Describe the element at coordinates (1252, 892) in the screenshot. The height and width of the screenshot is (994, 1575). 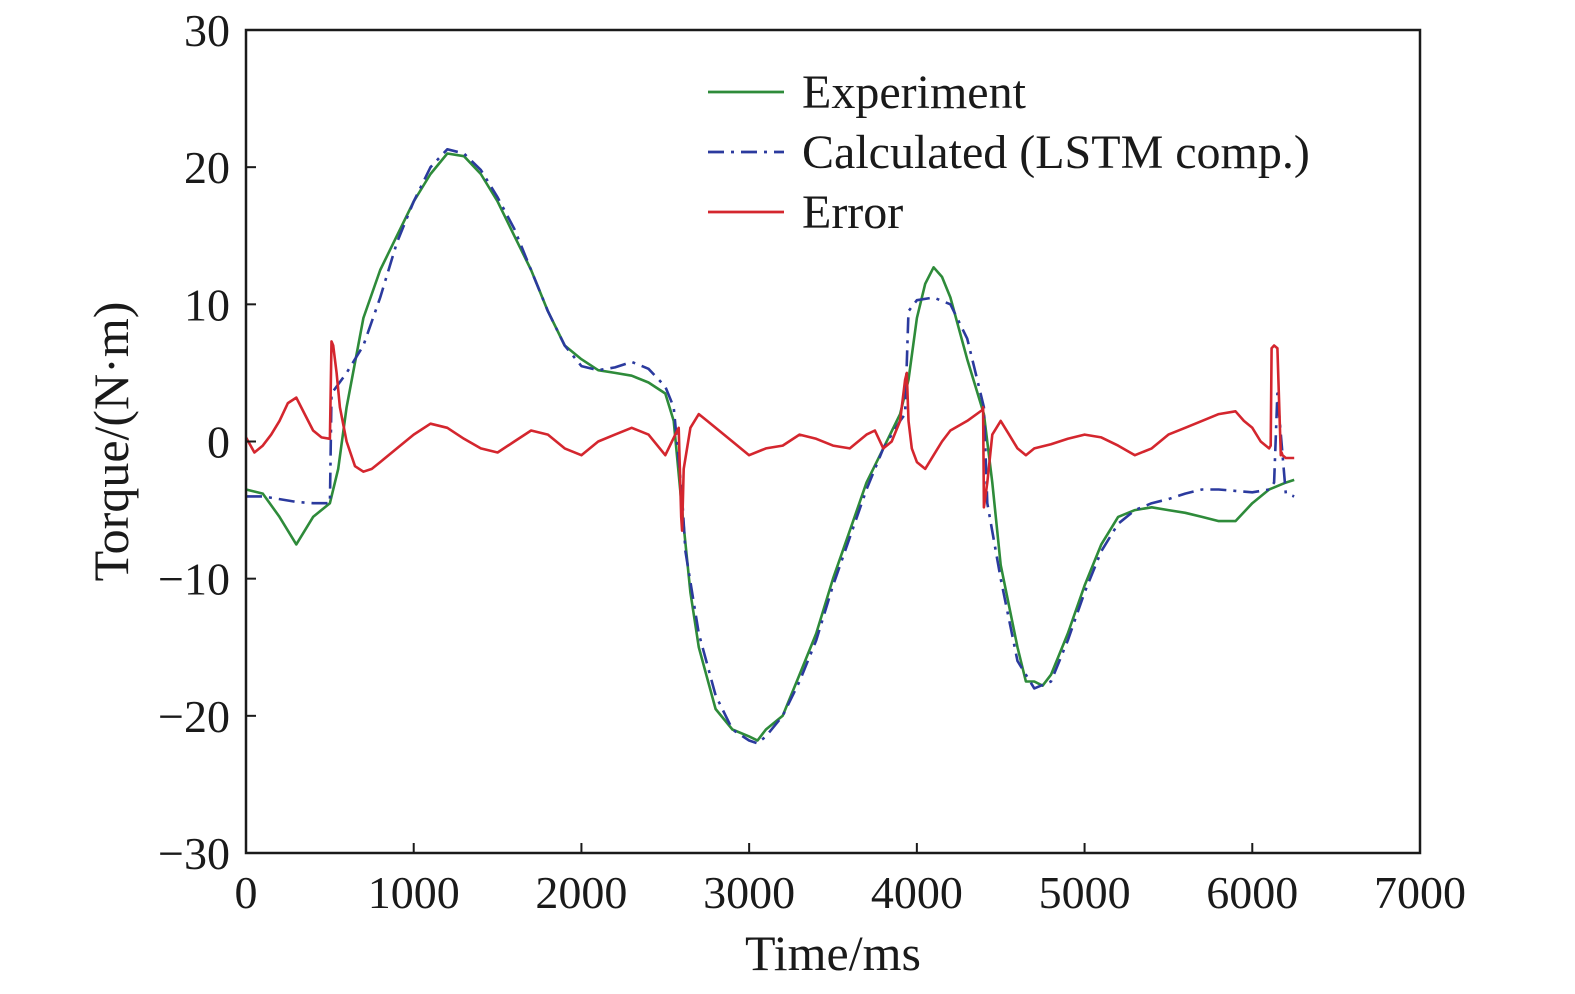
I see `x-tick-label: 6000` at that location.